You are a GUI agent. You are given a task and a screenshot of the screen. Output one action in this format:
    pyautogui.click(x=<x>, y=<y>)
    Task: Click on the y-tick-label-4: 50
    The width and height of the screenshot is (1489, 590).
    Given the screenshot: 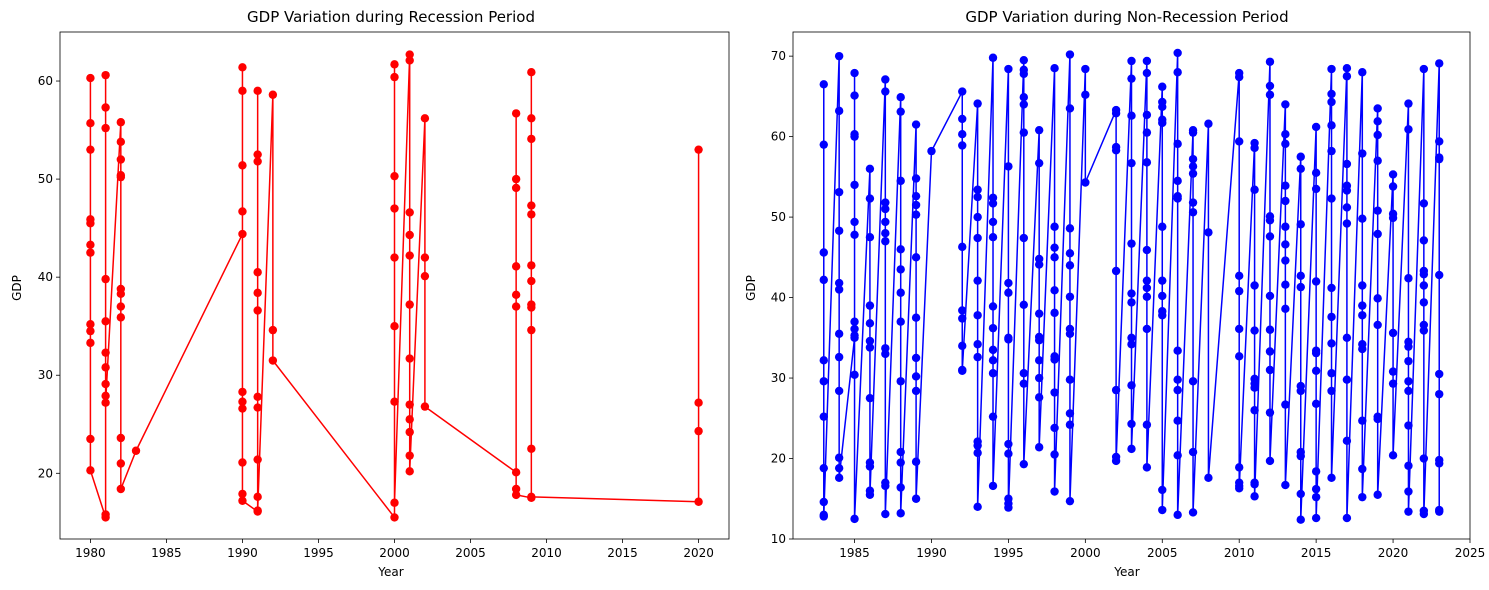 What is the action you would take?
    pyautogui.click(x=778, y=217)
    